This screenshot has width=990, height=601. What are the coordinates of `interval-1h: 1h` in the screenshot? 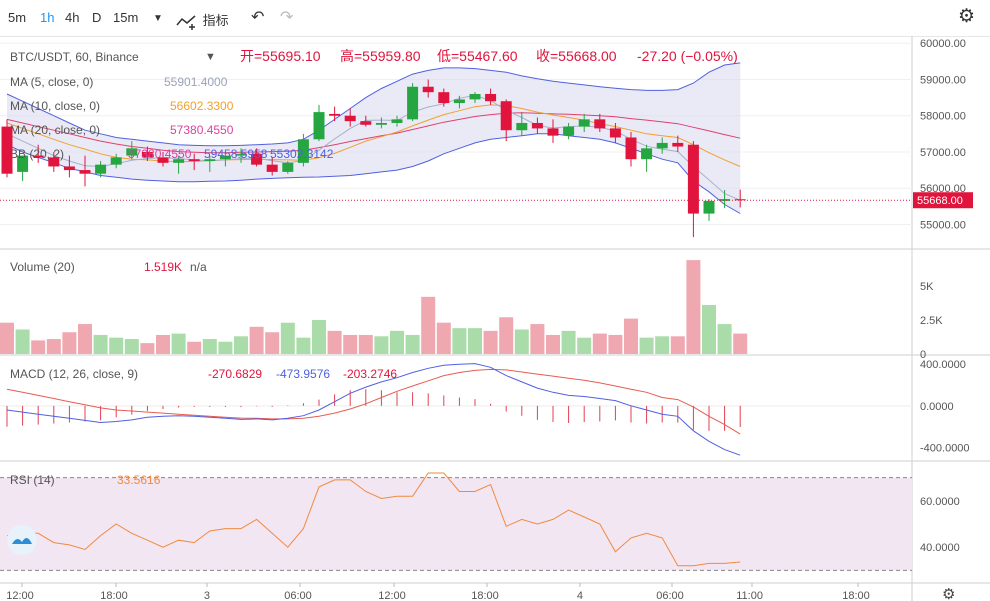 It's located at (47, 17).